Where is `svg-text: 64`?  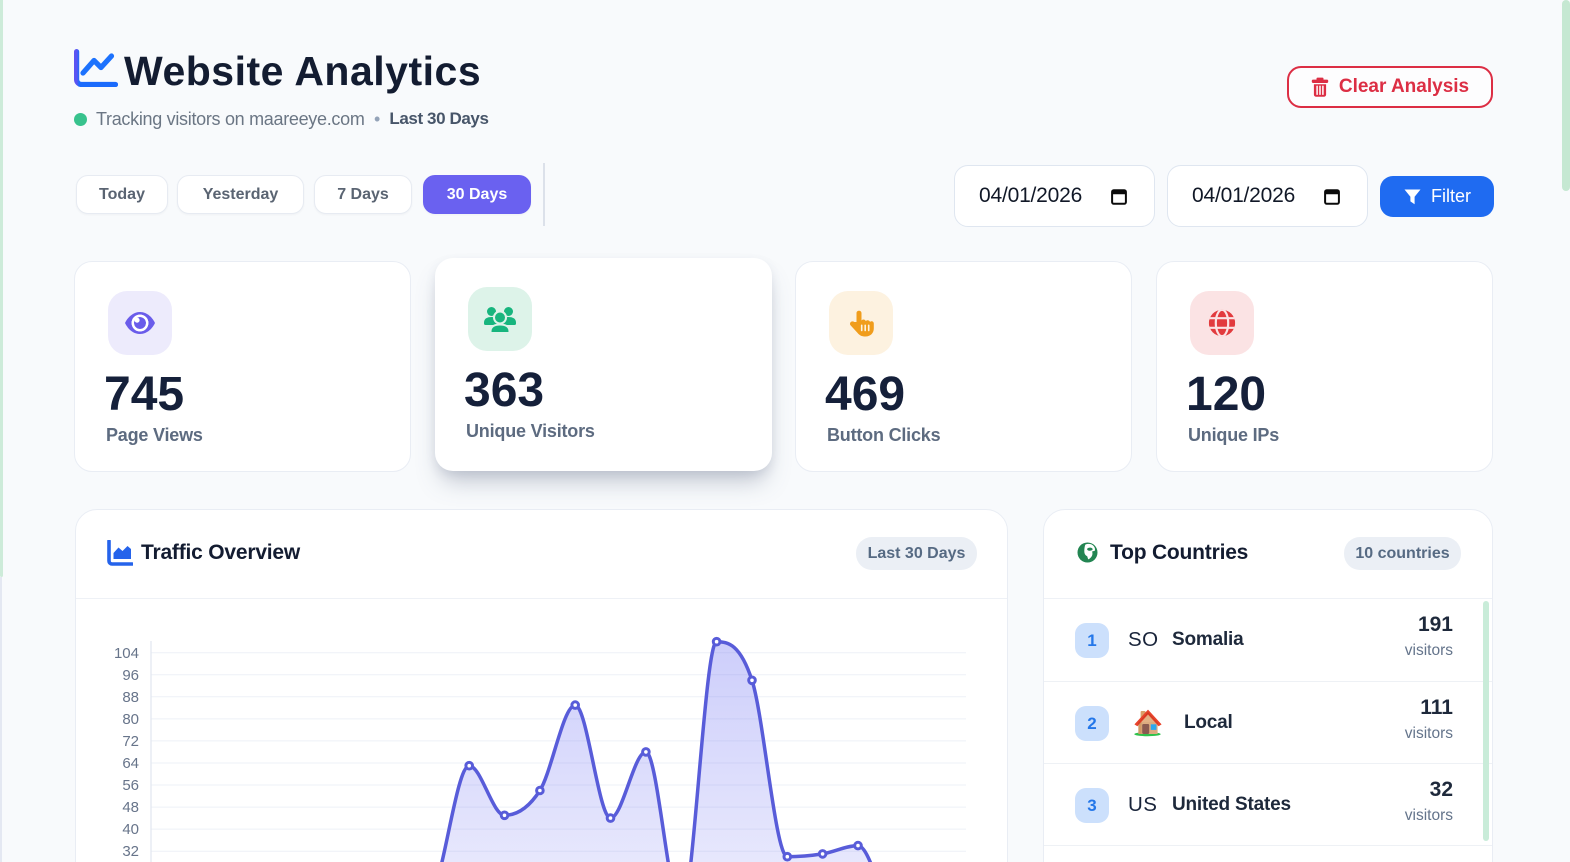
svg-text: 64 is located at coordinates (130, 763).